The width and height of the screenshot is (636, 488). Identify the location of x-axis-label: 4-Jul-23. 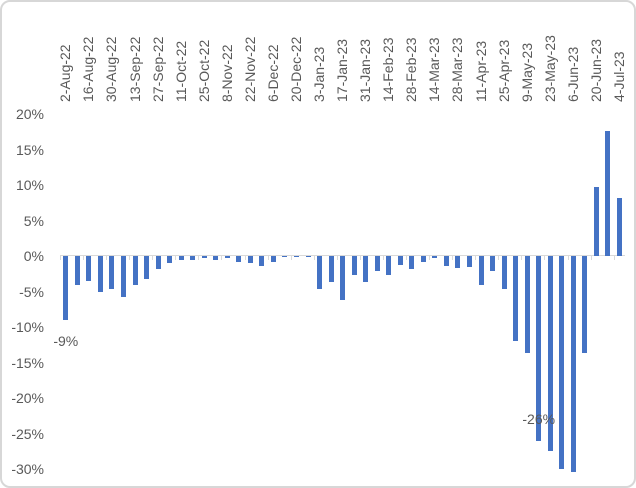
(618, 76).